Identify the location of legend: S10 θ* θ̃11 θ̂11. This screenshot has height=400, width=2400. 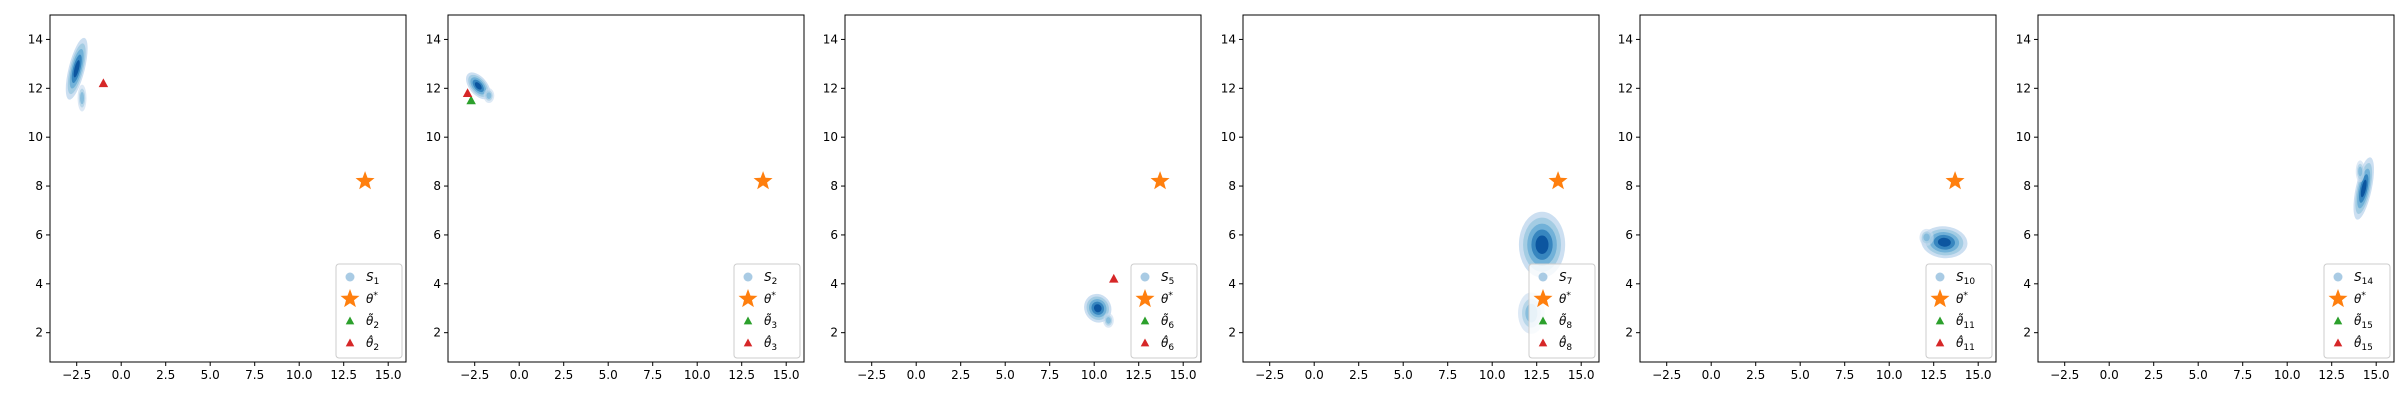
(1959, 311).